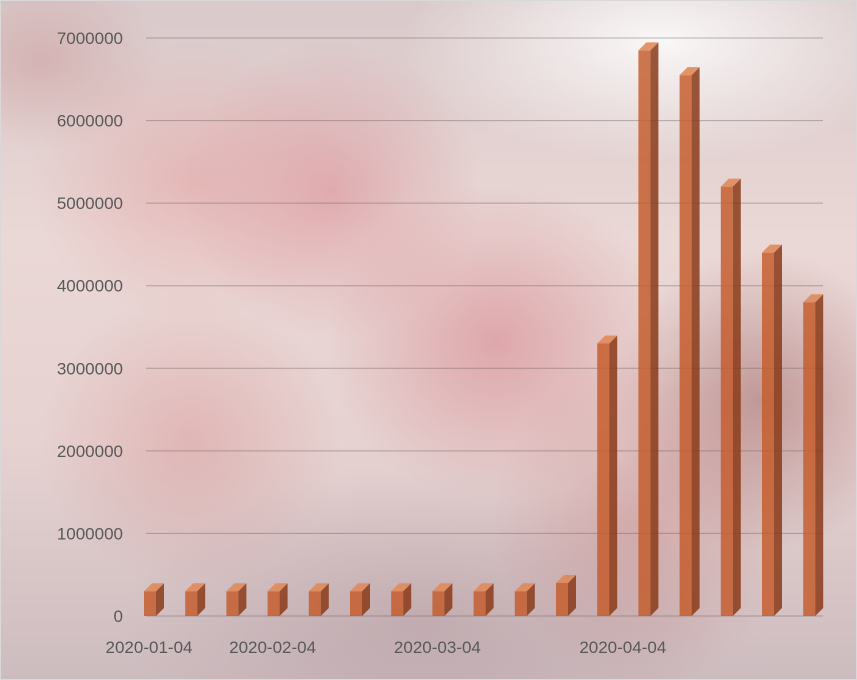 The image size is (857, 680). I want to click on y-tick-label: 2000000, so click(90, 451).